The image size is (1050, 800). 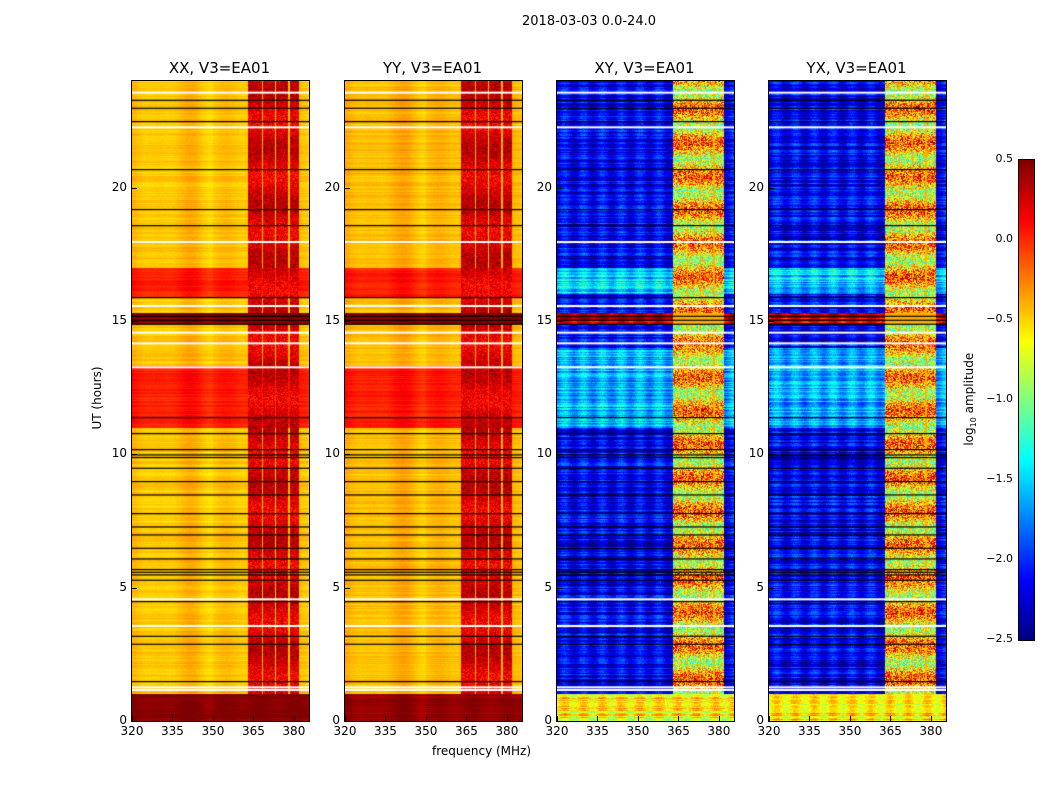 What do you see at coordinates (999, 638) in the screenshot?
I see `colorbar-tick-label: −2.5` at bounding box center [999, 638].